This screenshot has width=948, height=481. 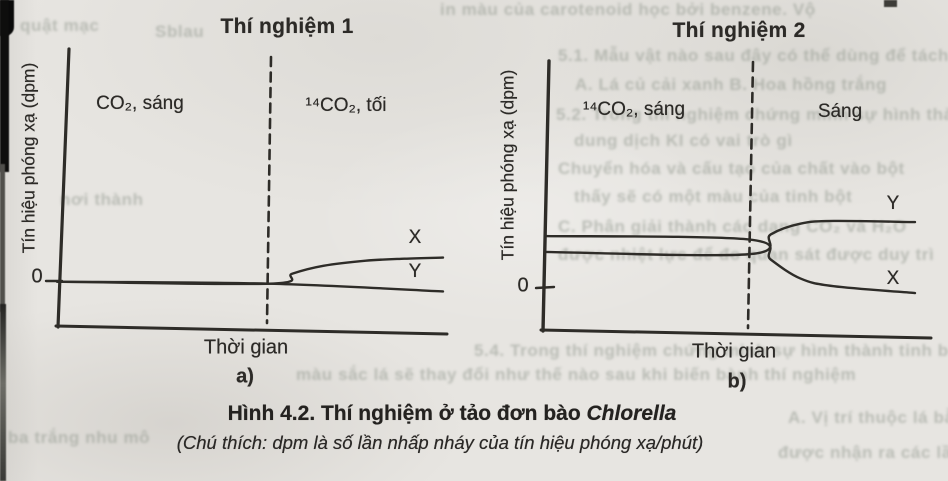 What do you see at coordinates (545, 287) in the screenshot?
I see `exp2-zero-tick` at bounding box center [545, 287].